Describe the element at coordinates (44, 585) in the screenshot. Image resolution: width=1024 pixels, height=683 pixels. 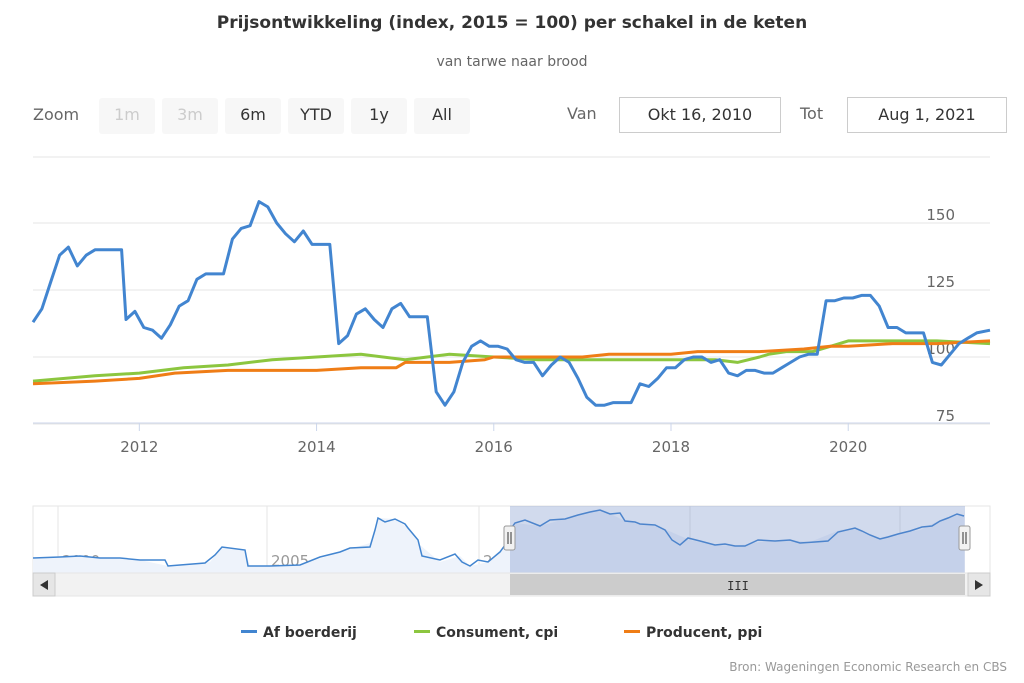
I see `arrow-left-icon` at that location.